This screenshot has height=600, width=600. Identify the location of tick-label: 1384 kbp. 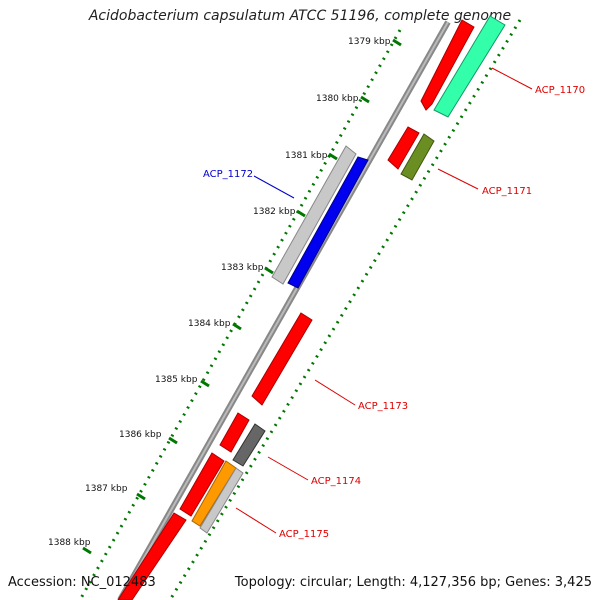
(209, 324).